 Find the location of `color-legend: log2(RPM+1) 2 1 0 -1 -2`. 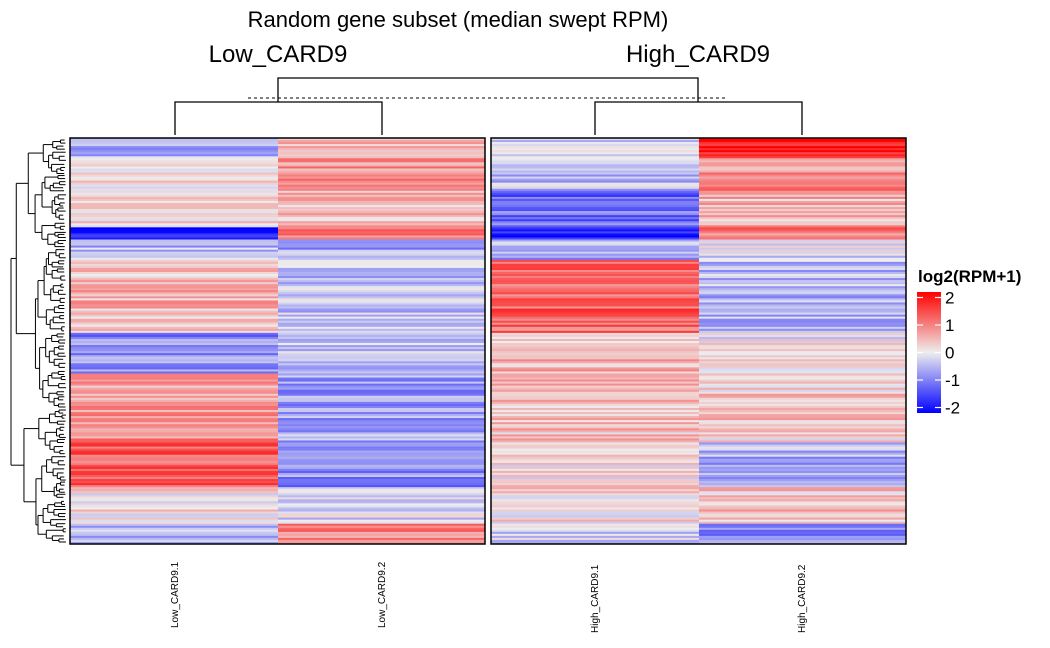

color-legend: log2(RPM+1) 2 1 0 -1 -2 is located at coordinates (969, 342).